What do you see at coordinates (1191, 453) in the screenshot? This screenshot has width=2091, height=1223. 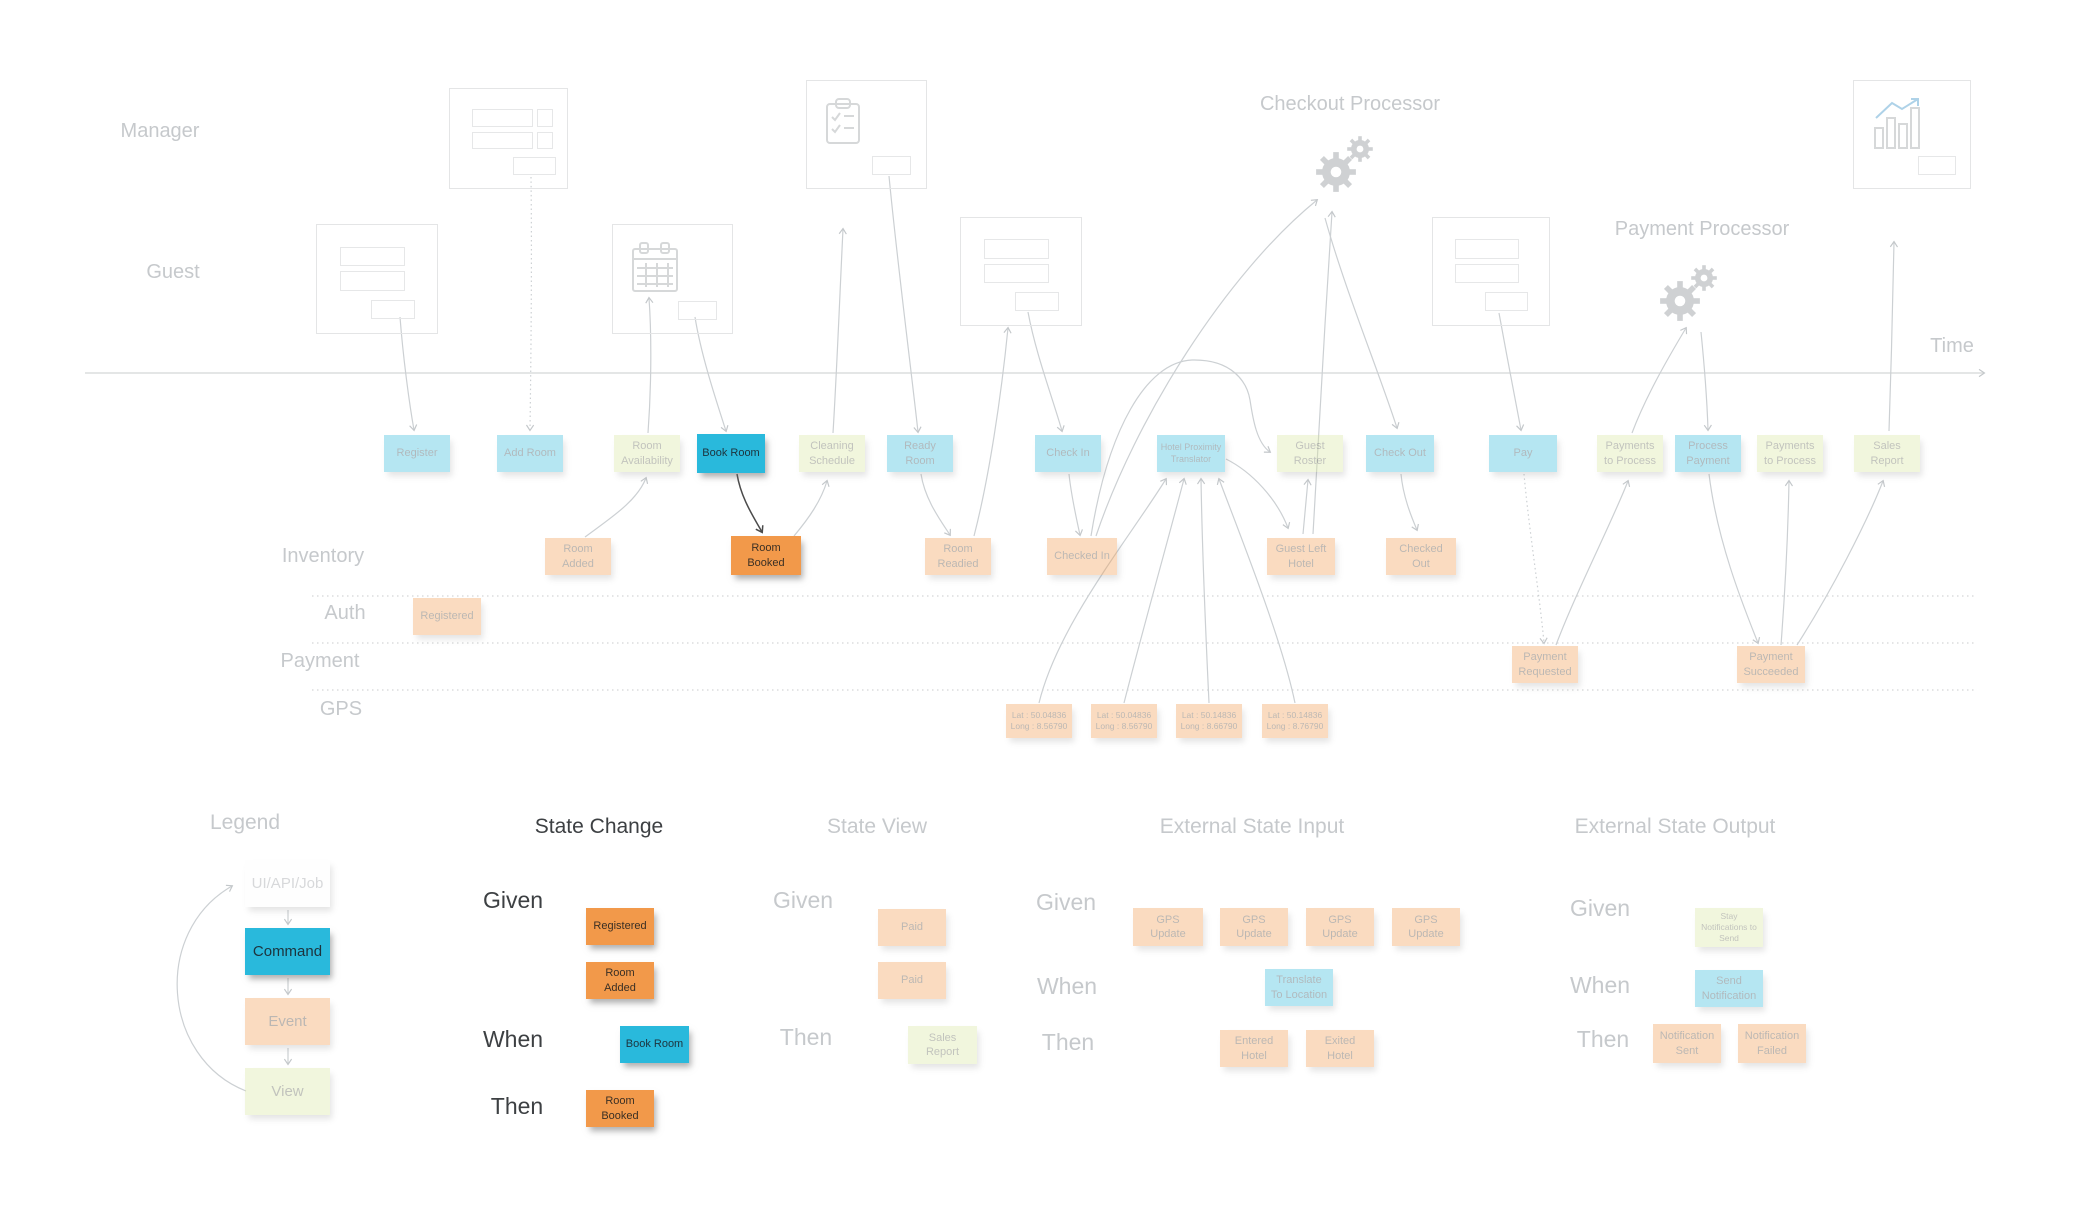 I see `sticky-hotel-proximity-translator: Hotel Proximity Translator` at bounding box center [1191, 453].